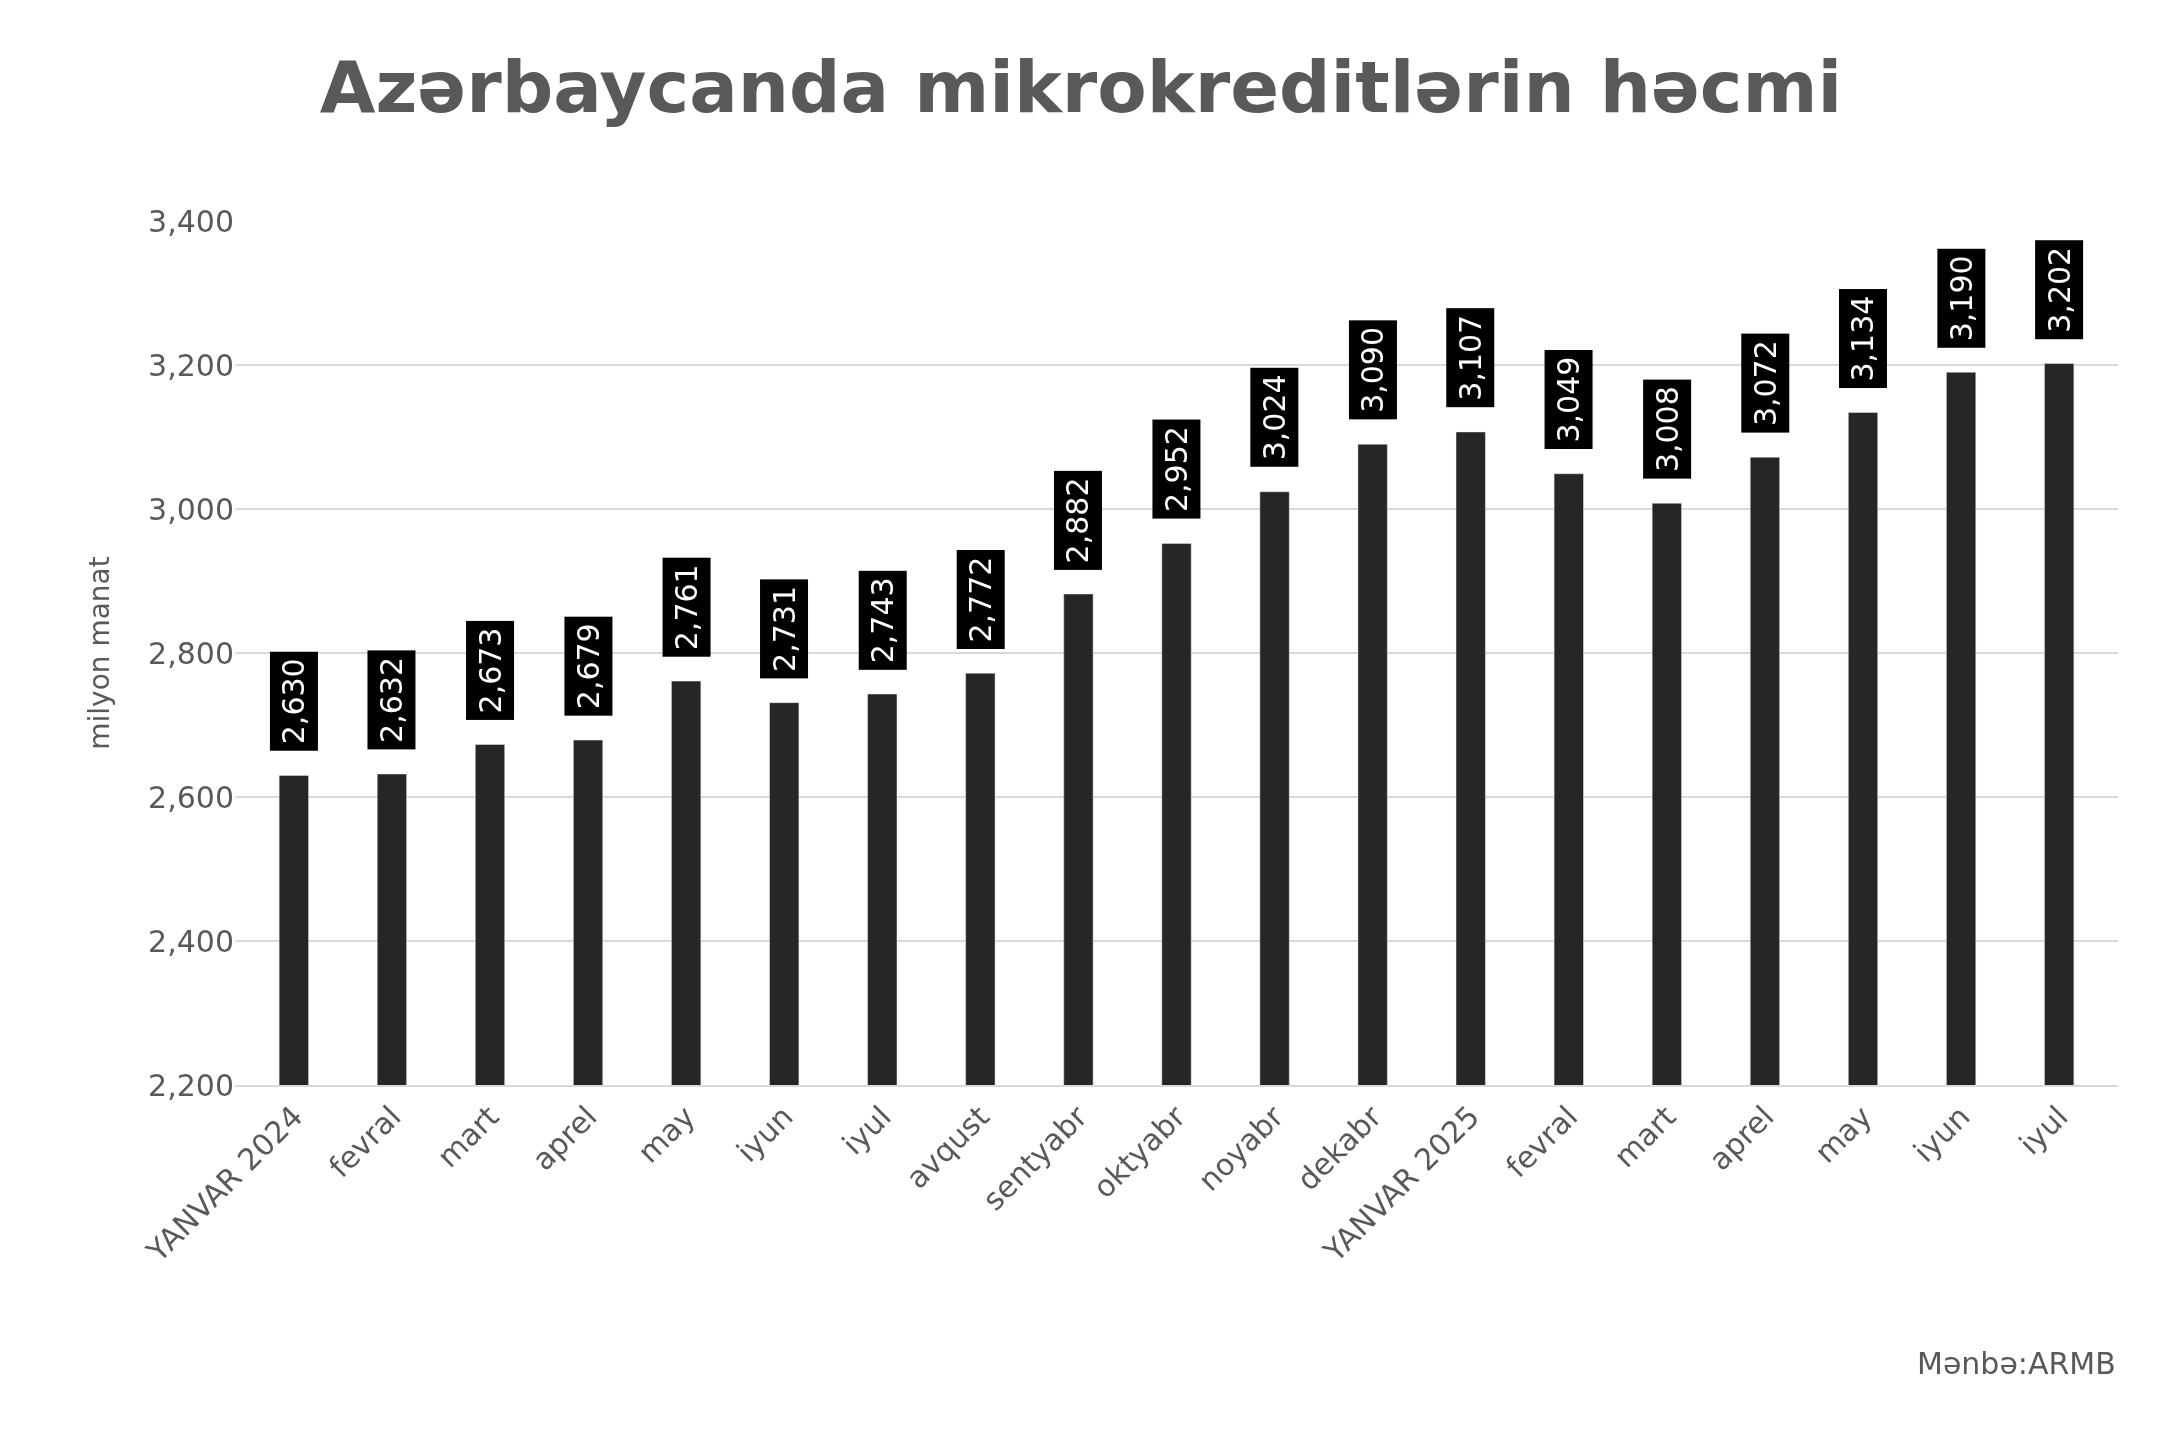  Describe the element at coordinates (1569, 399) in the screenshot. I see `data-label: 3,049` at that location.